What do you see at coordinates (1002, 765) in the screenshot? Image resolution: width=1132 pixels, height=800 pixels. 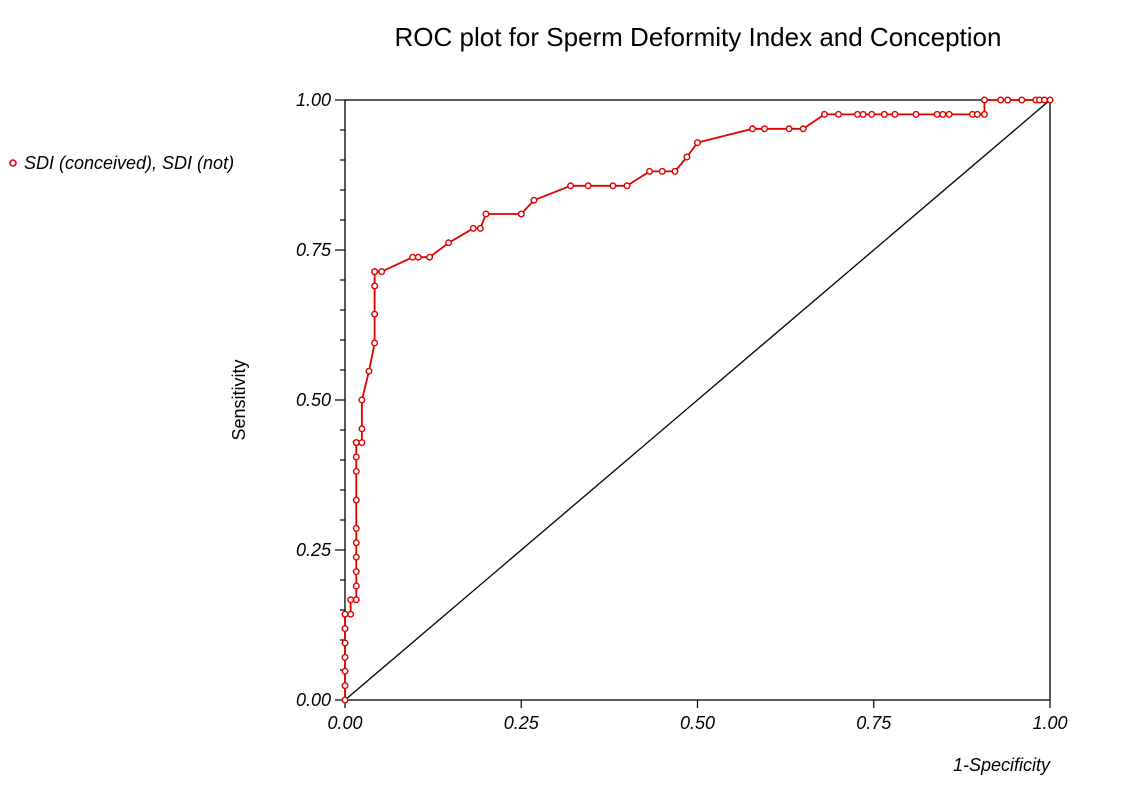 I see `x-axis-label: 1-Specificity` at bounding box center [1002, 765].